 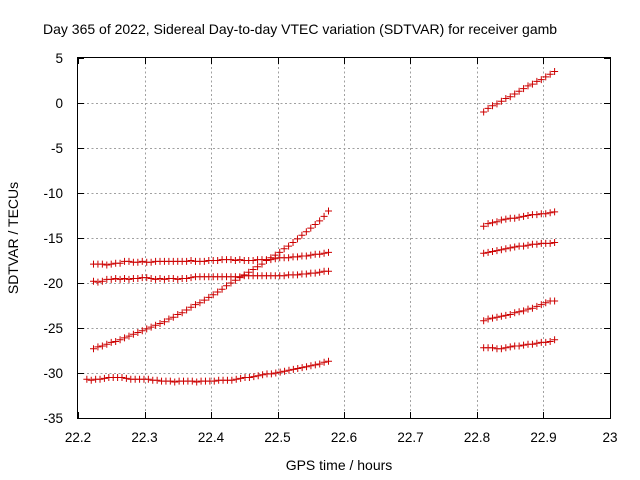 I want to click on y-tick-label: -15, so click(x=53, y=238).